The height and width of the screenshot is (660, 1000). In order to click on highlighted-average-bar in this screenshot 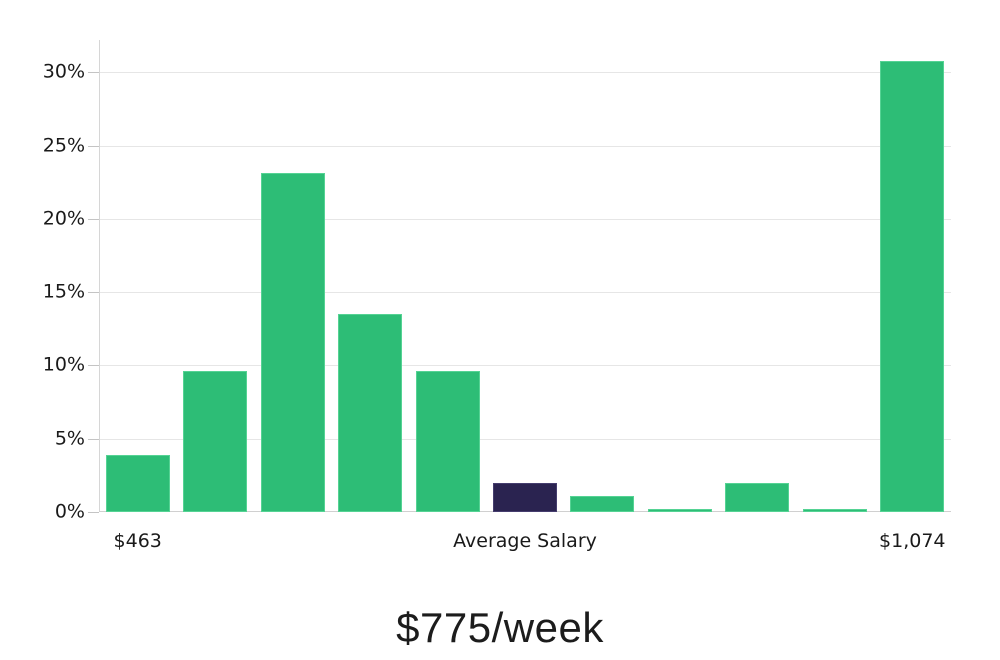, I will do `click(525, 497)`.